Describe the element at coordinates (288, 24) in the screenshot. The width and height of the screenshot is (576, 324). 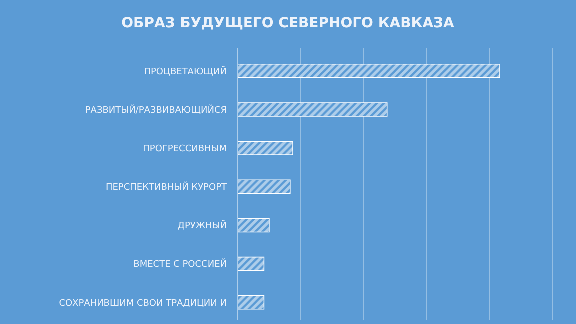
I see `chart-title: ОБРАЗ БУДУЩЕГО СЕВЕРНОГО КАВКАЗА` at that location.